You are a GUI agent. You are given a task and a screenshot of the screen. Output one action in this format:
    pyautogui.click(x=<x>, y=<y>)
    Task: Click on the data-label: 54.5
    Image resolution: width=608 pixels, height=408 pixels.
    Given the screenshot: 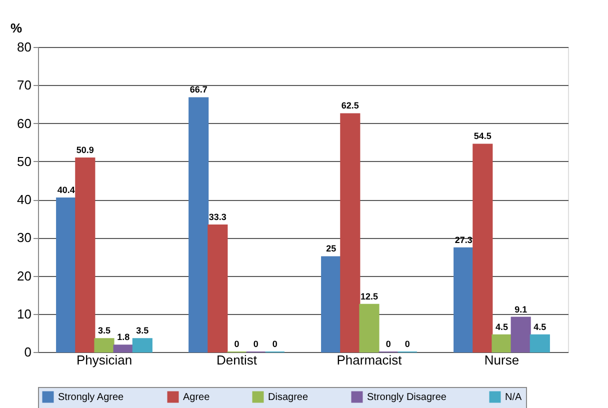 What is the action you would take?
    pyautogui.click(x=483, y=136)
    